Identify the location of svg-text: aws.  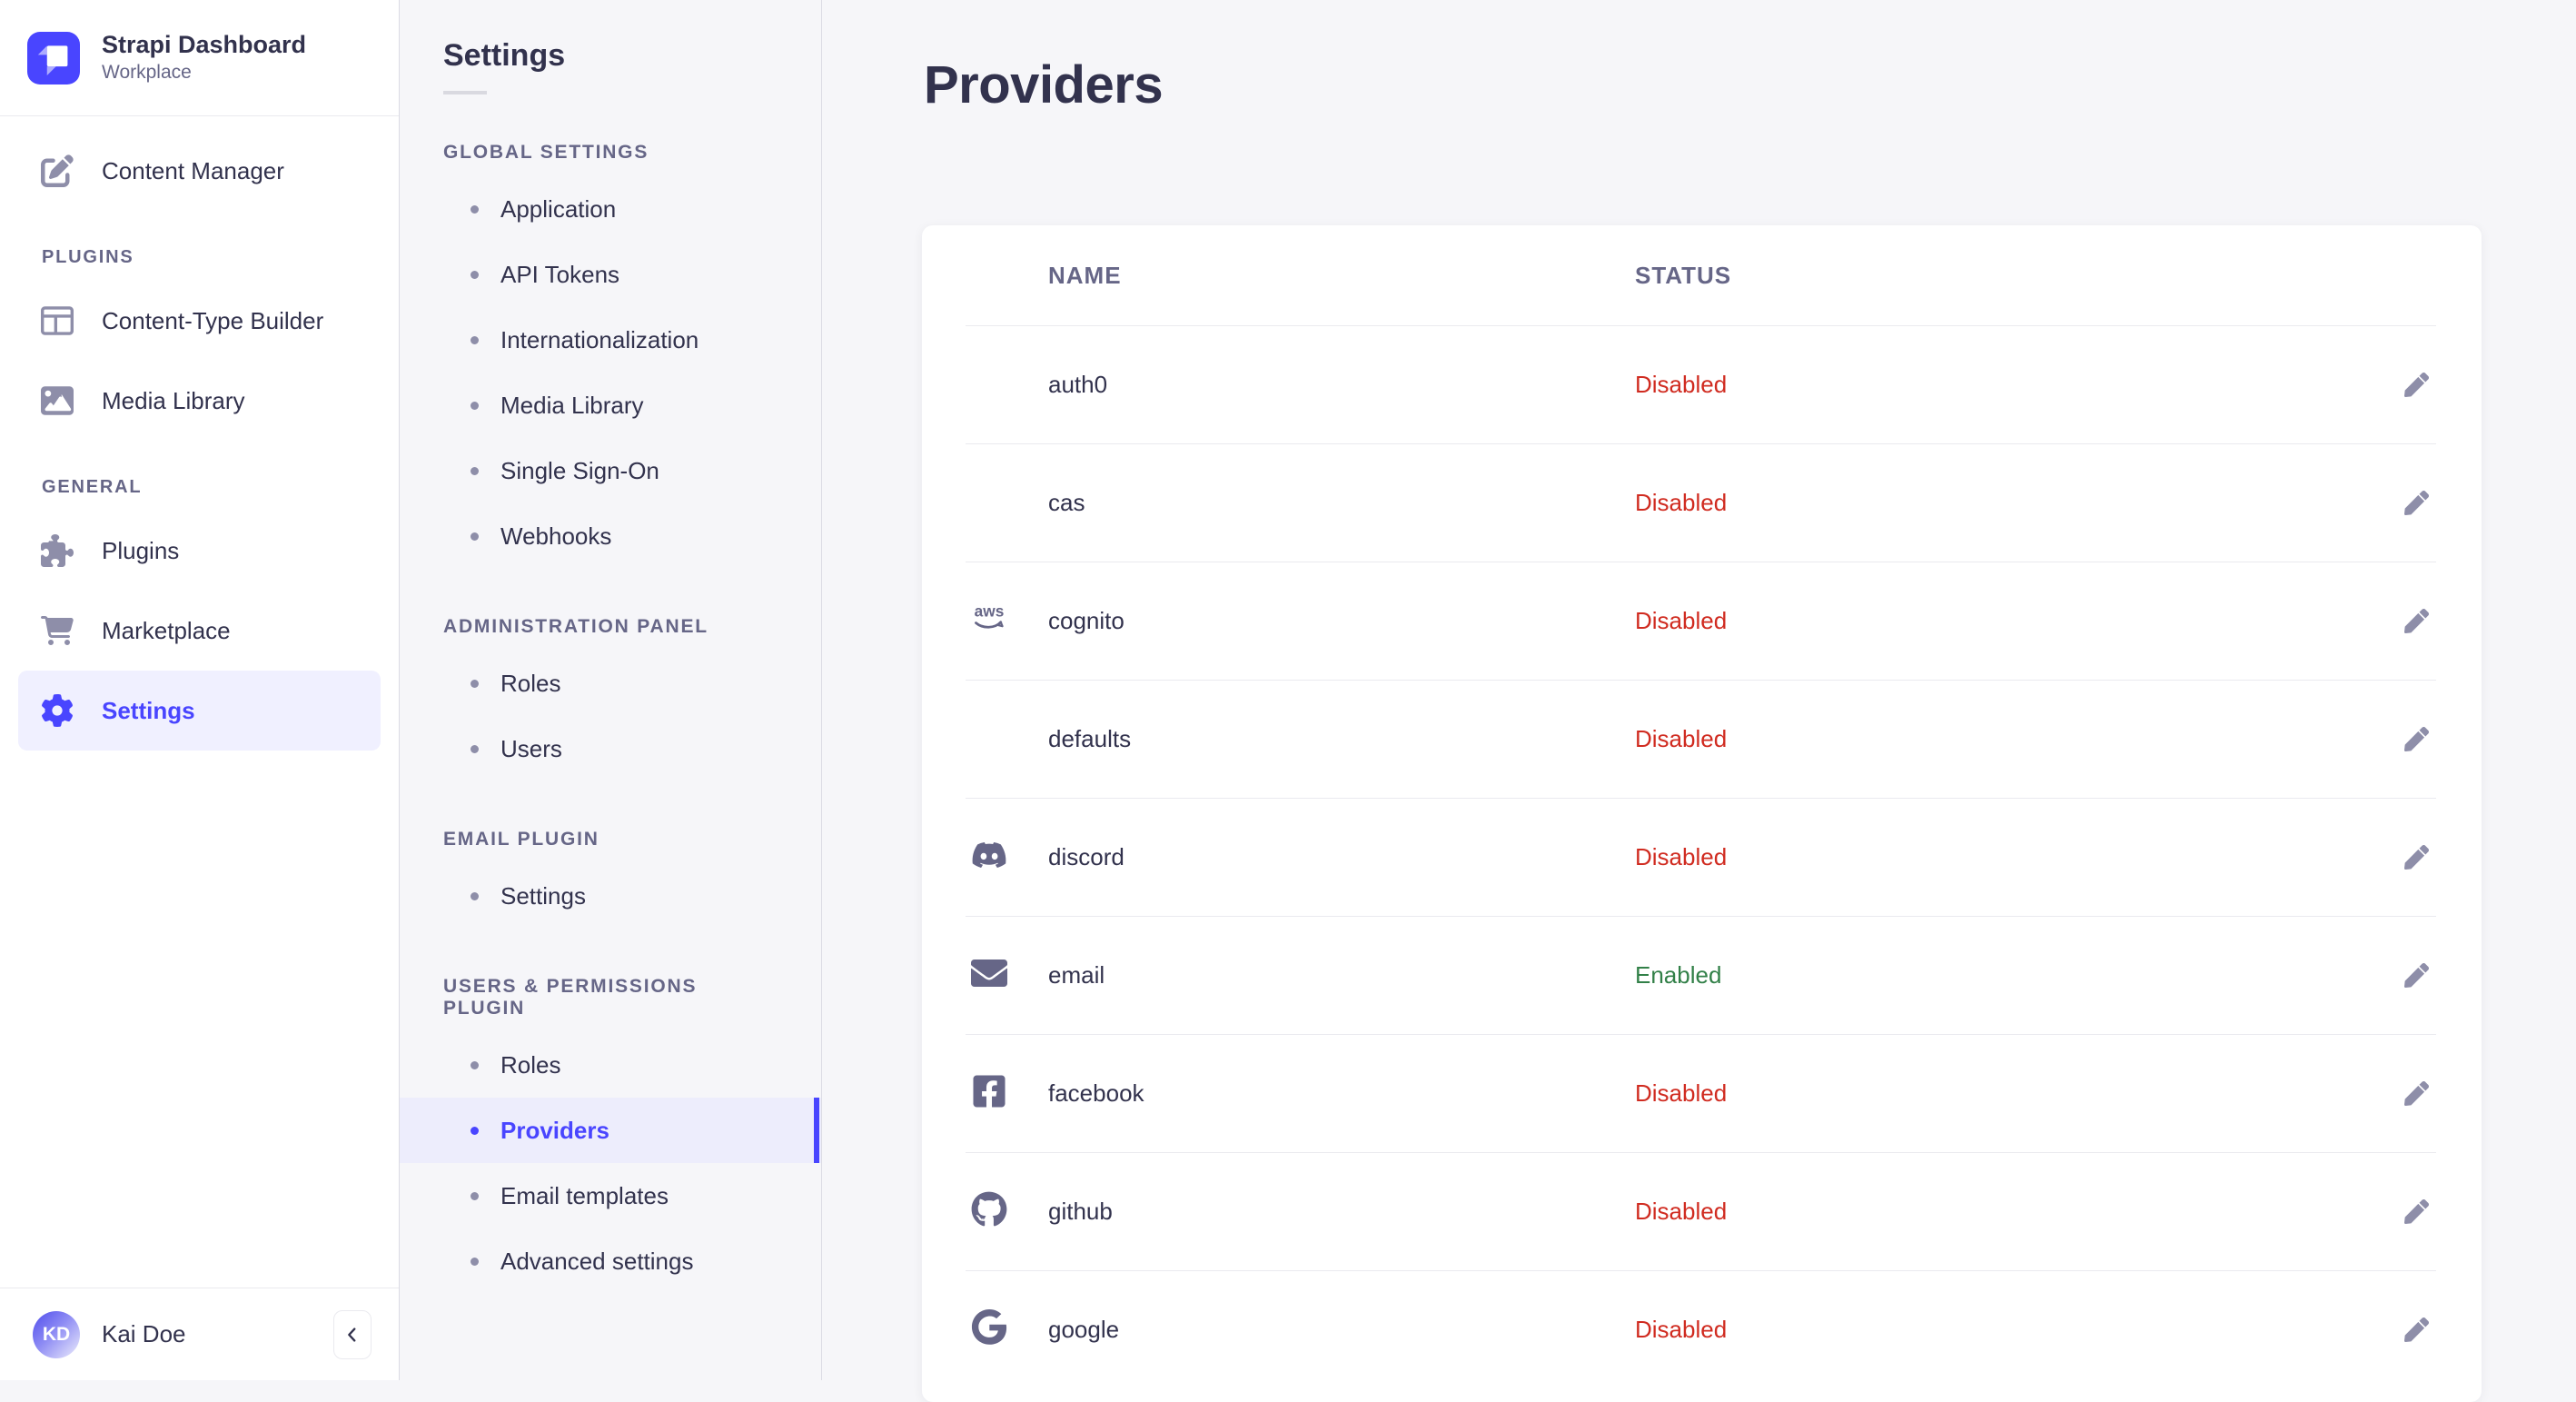
(990, 611).